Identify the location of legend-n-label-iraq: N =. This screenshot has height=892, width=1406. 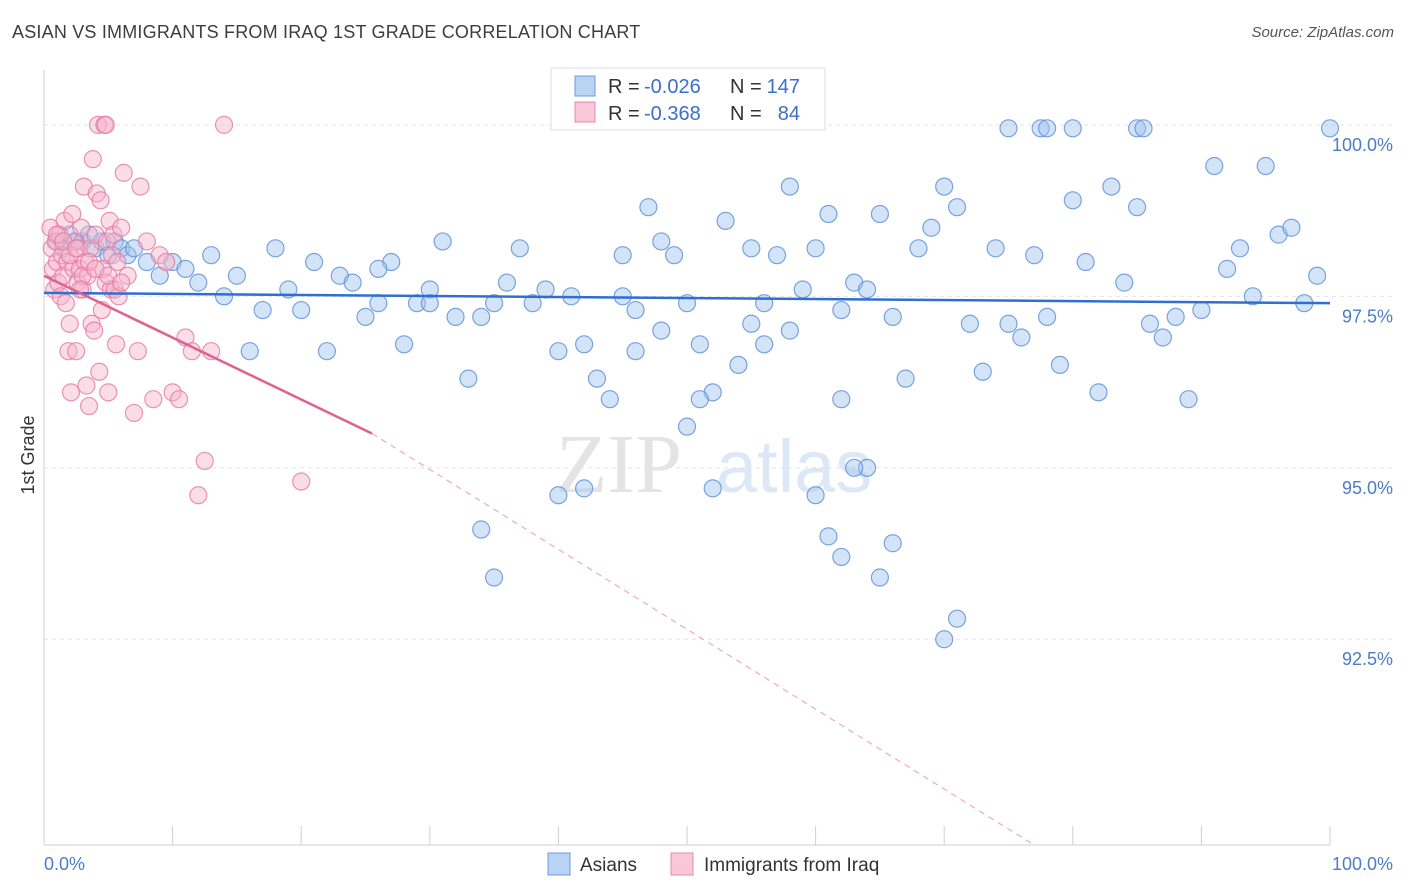
(746, 114).